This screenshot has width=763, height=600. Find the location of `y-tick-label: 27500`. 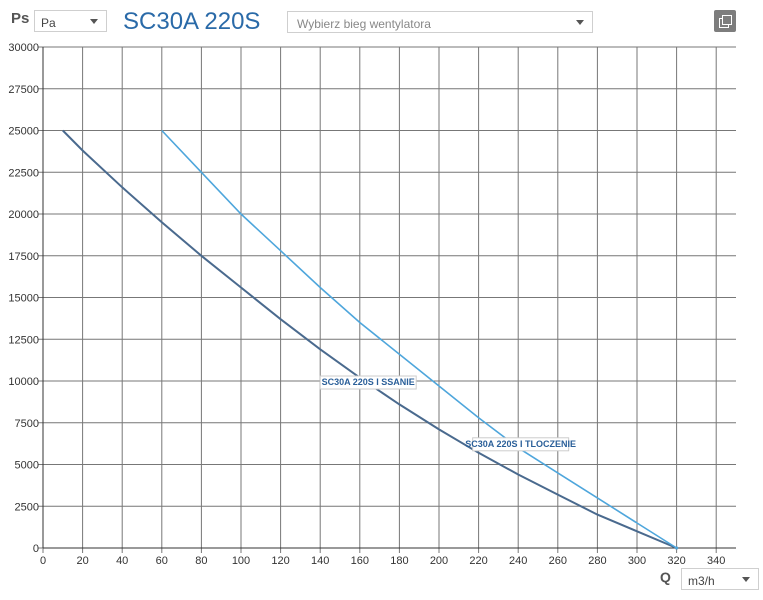

y-tick-label: 27500 is located at coordinates (23, 90).